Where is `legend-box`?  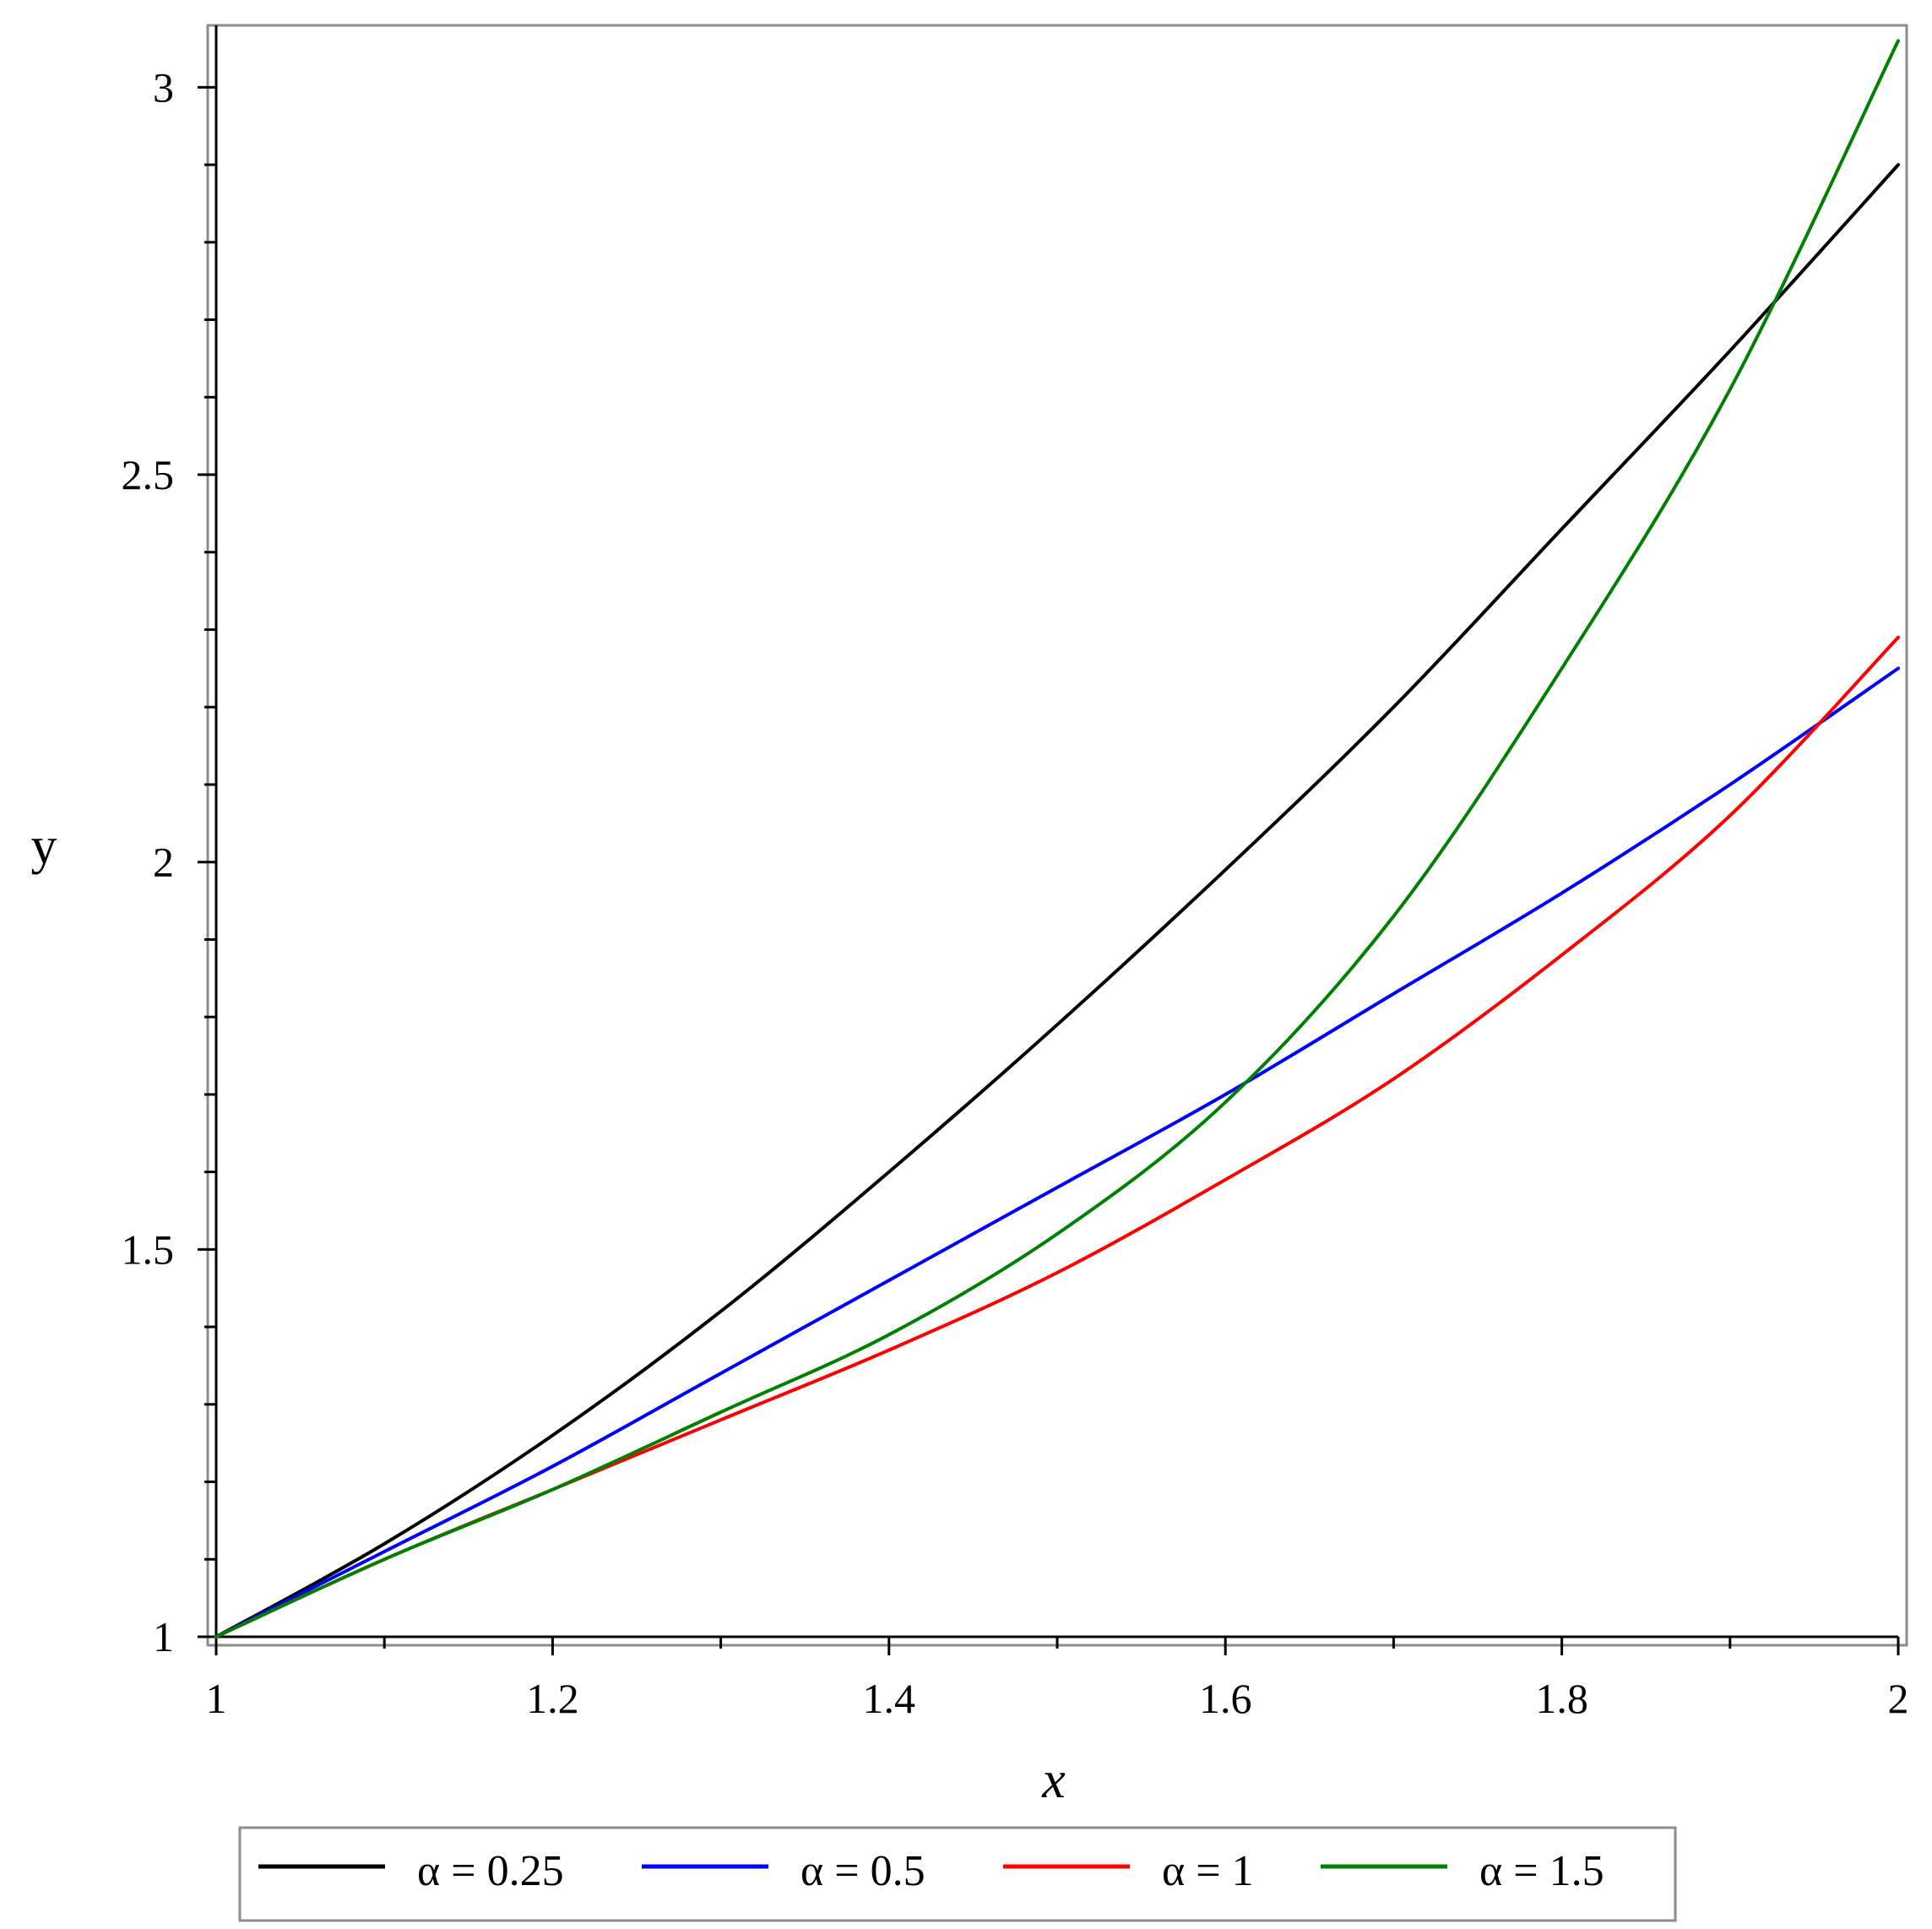 legend-box is located at coordinates (958, 1874).